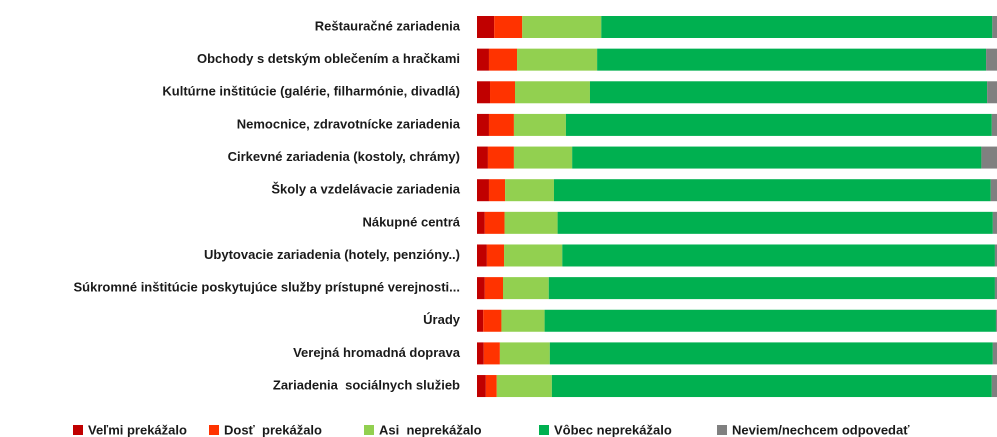 This screenshot has height=437, width=997. What do you see at coordinates (365, 189) in the screenshot?
I see `category-label: Školy a vzdelávacie zariadenia` at bounding box center [365, 189].